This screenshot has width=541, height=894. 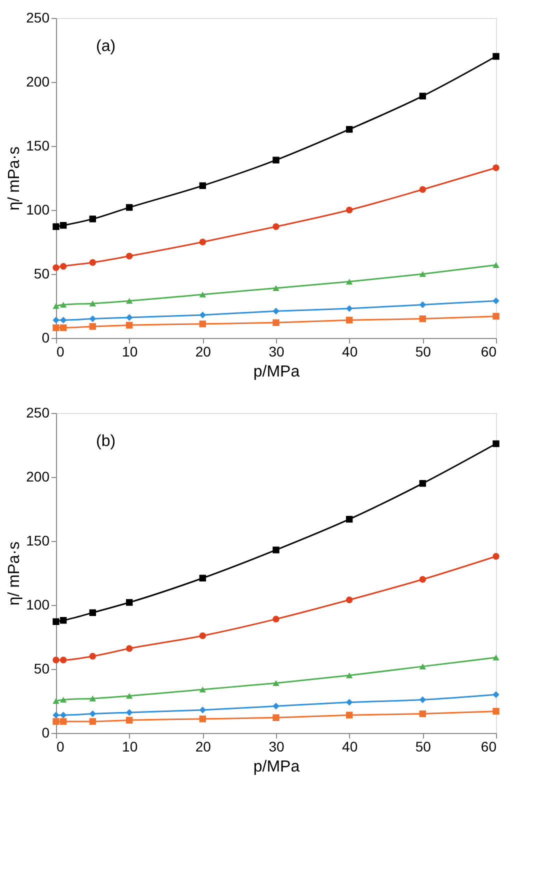 What do you see at coordinates (350, 352) in the screenshot?
I see `x-tick-label: 40` at bounding box center [350, 352].